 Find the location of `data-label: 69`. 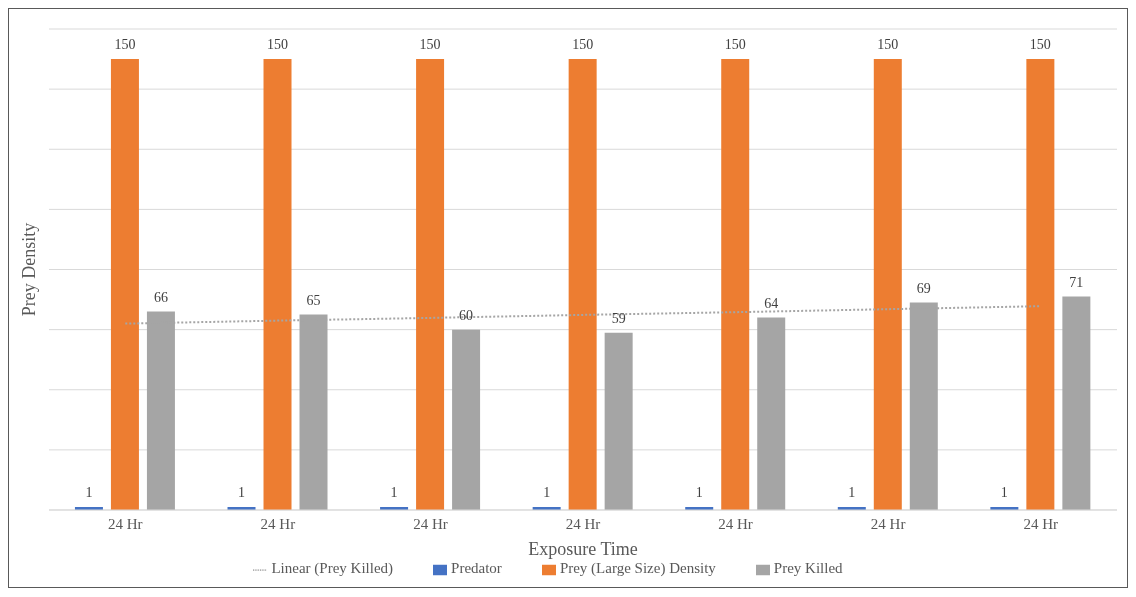

data-label: 69 is located at coordinates (923, 288).